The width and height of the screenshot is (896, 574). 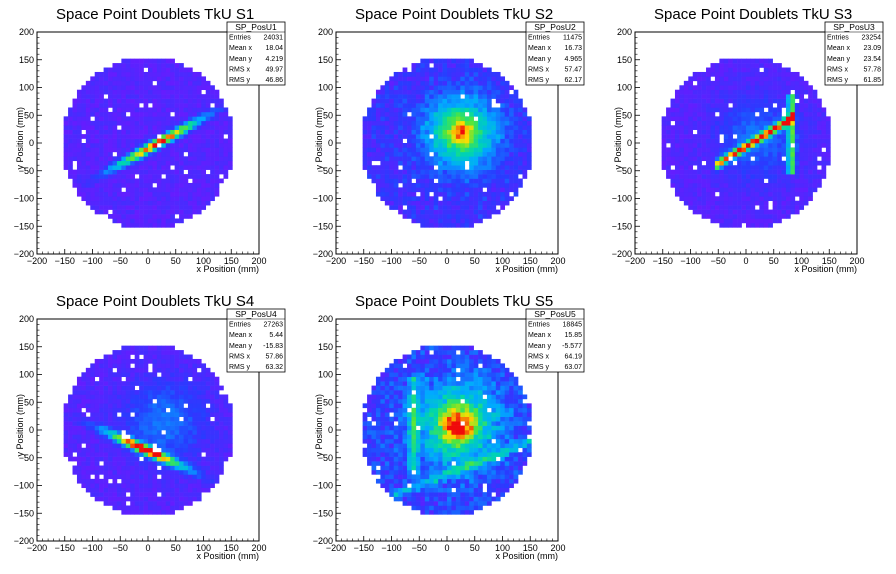 What do you see at coordinates (323, 199) in the screenshot?
I see `y-tick-label: −100` at bounding box center [323, 199].